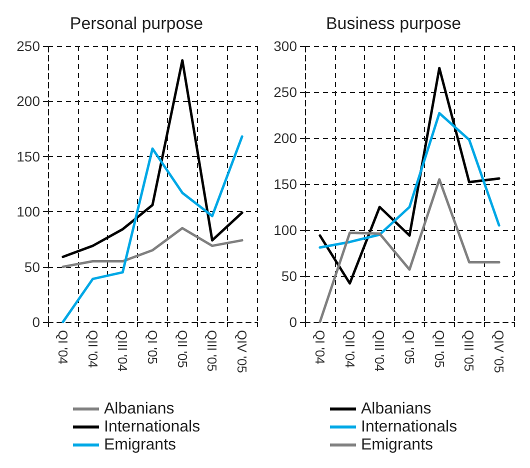 This screenshot has height=468, width=530. I want to click on y-tick-label: 300, so click(286, 46).